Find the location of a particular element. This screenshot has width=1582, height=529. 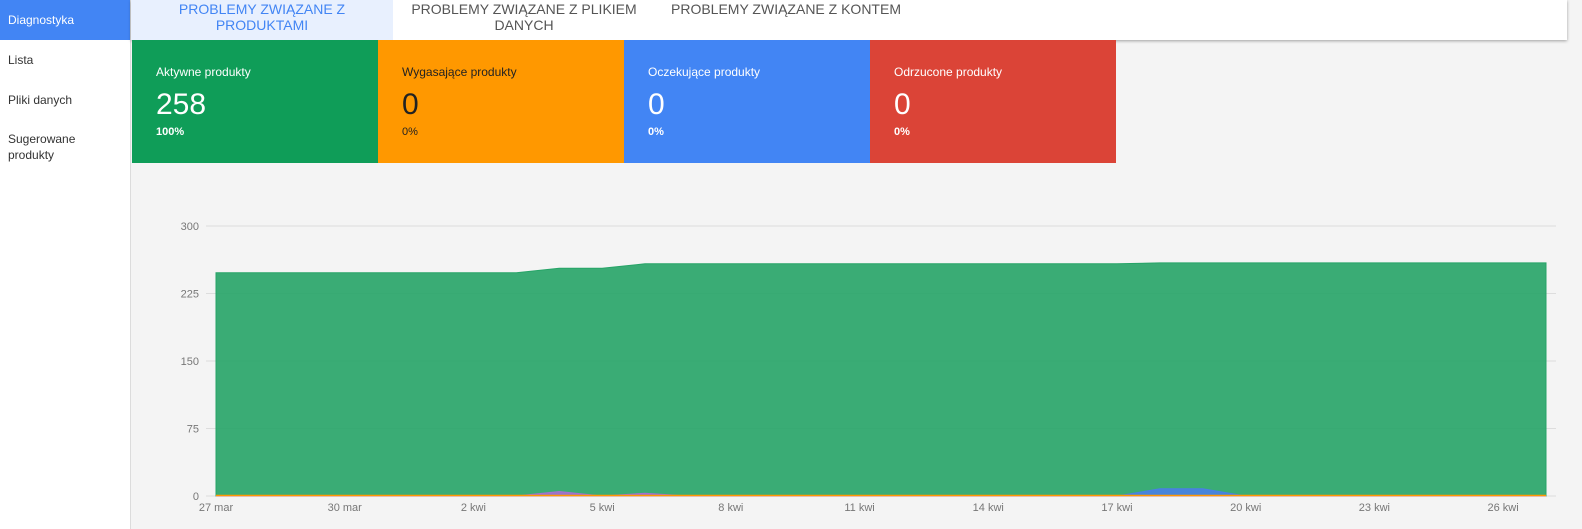

card-oczekujace: Oczekujące produkty 0 0% is located at coordinates (747, 101).